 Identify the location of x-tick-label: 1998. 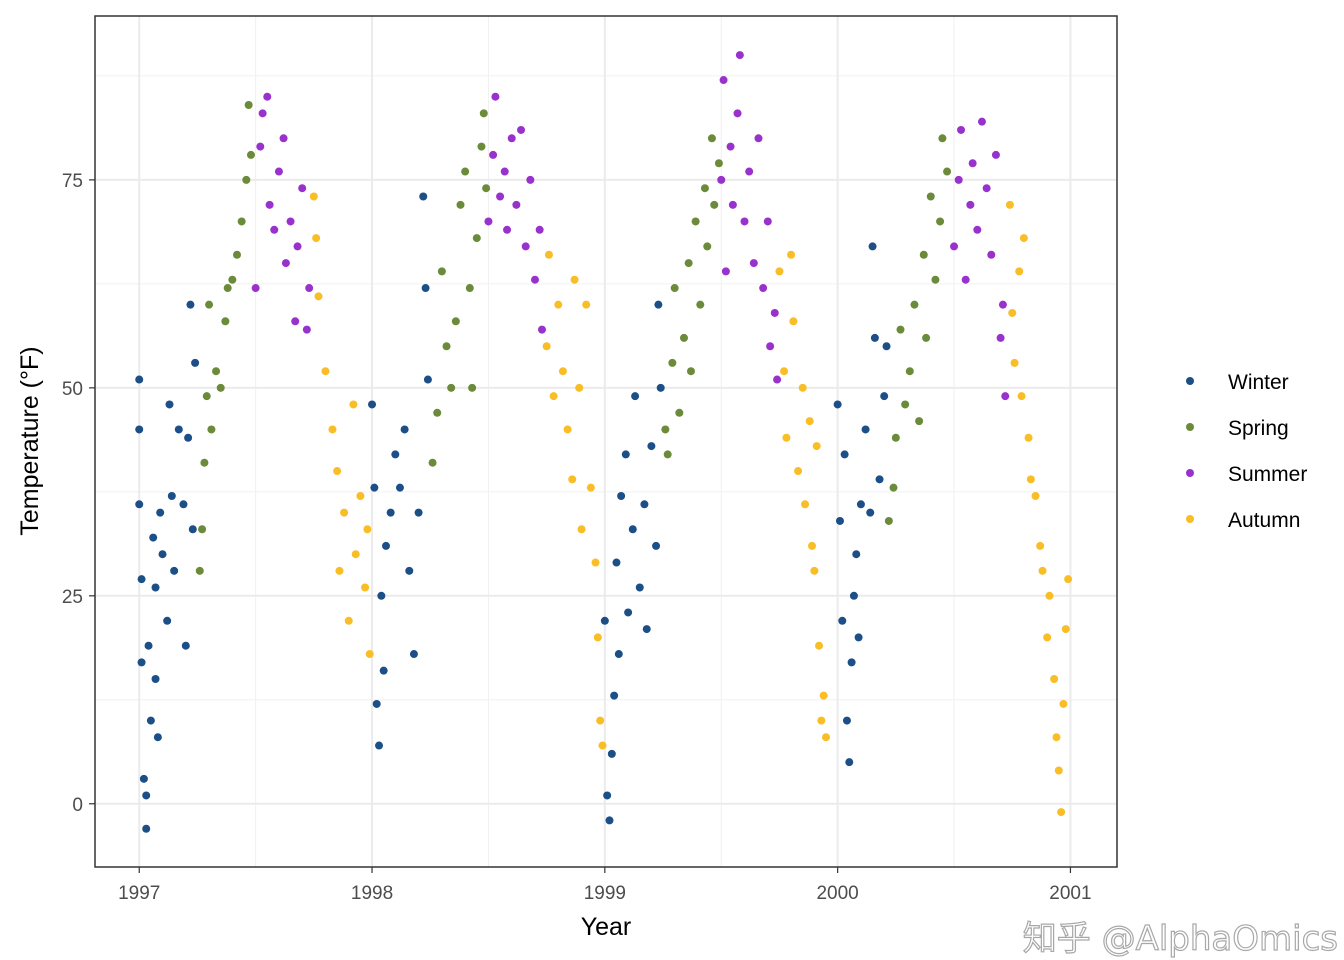
(372, 893).